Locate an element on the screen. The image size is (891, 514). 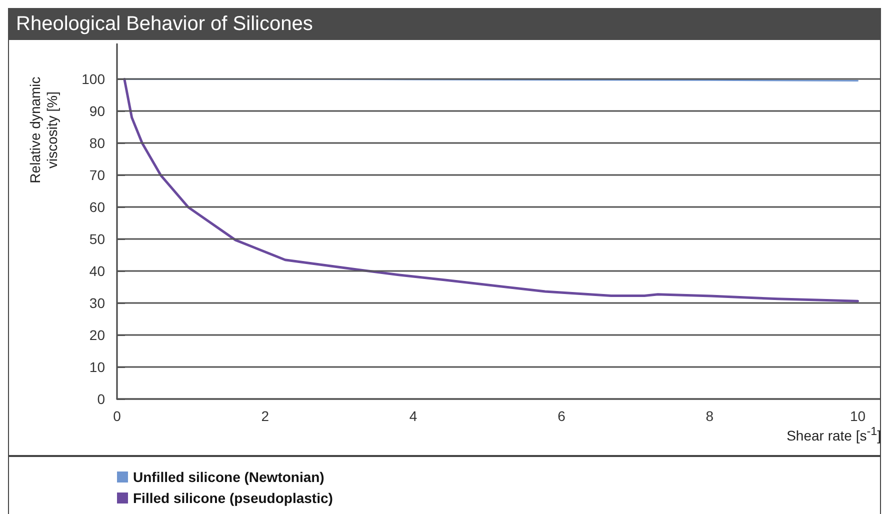
y-axis-title: Relative dynamic viscosity [%] is located at coordinates (44, 131).